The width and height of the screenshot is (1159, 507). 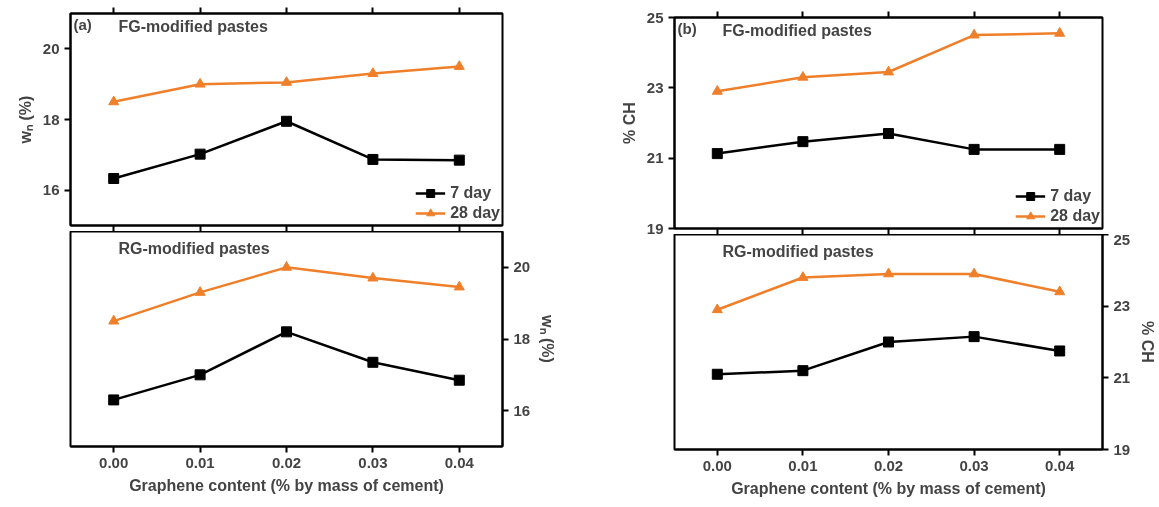 I want to click on y-tick-label: 23, so click(x=655, y=87).